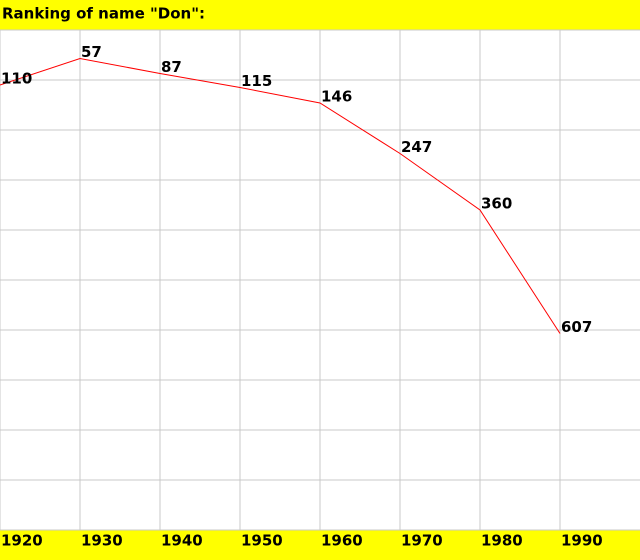  Describe the element at coordinates (171, 67) in the screenshot. I see `data-label: 87` at that location.